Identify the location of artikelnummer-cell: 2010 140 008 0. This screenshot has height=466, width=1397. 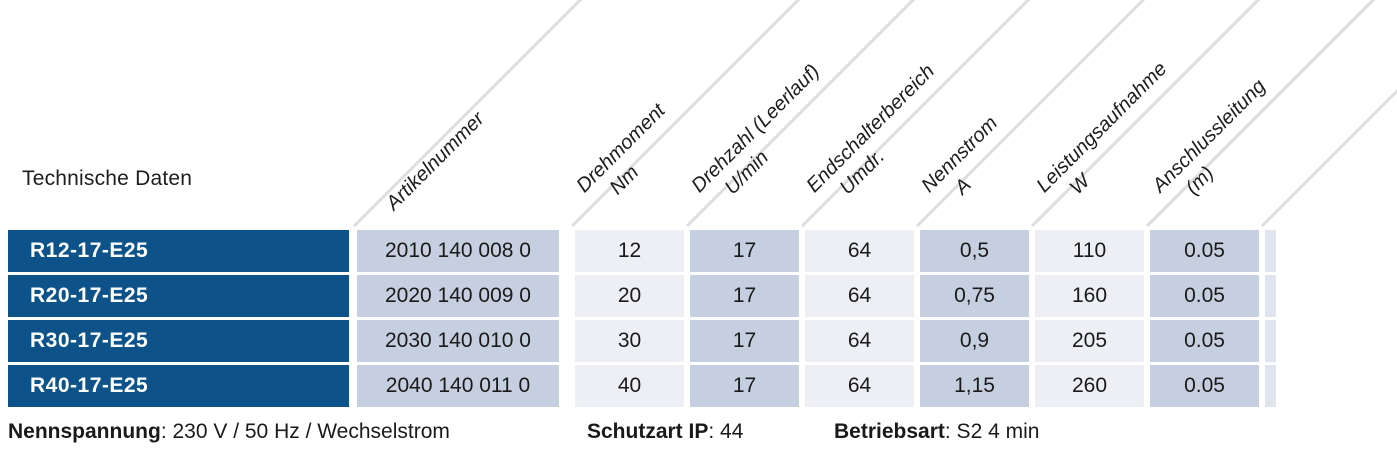
(458, 251).